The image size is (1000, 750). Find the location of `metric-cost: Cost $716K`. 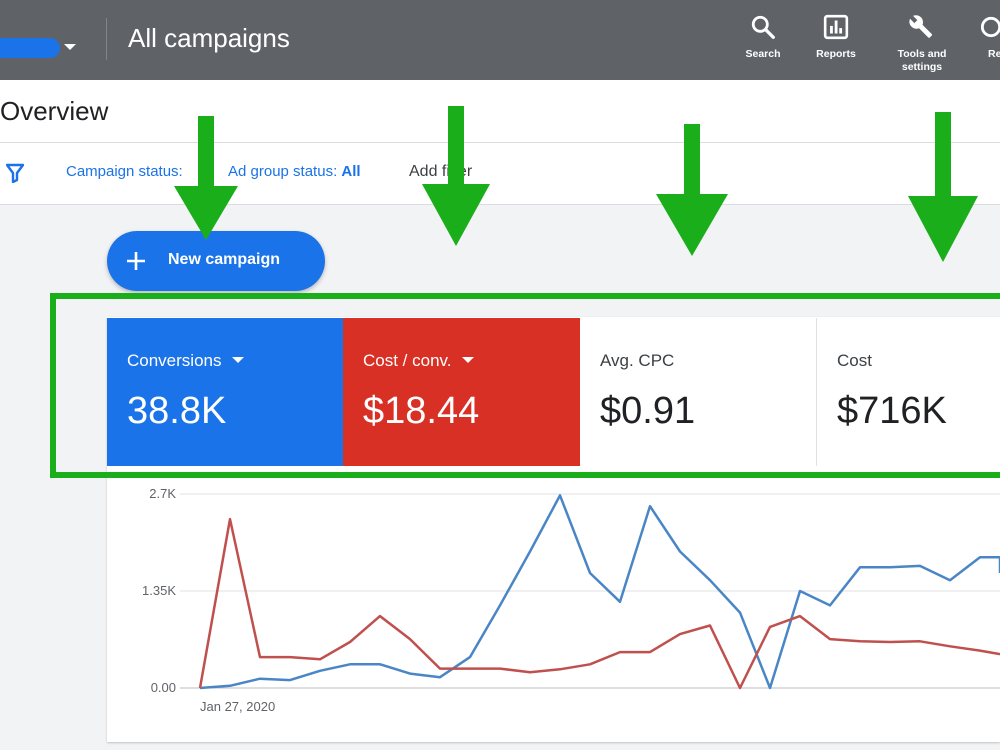

metric-cost: Cost $716K is located at coordinates (908, 392).